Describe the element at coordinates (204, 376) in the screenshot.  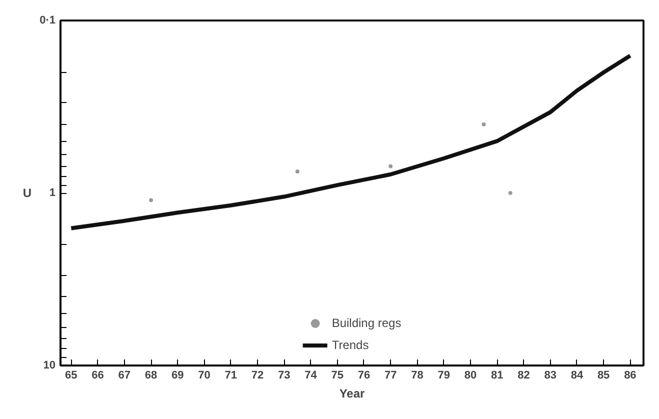
I see `x-tick-label: 70` at that location.